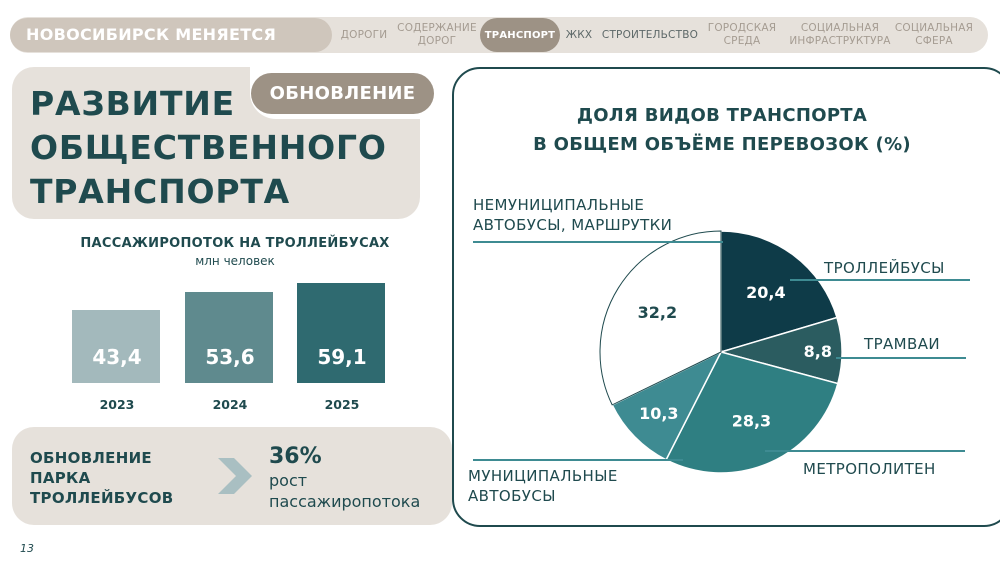 The width and height of the screenshot is (1000, 563). I want to click on page-title: РАЗВИТИЕ ОБЩЕСТВЕННОГО ТРАНСПОРТА, so click(208, 148).